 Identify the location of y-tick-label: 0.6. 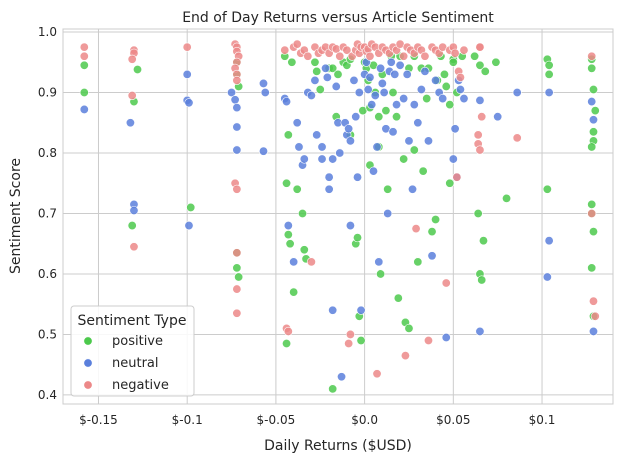
(47, 274).